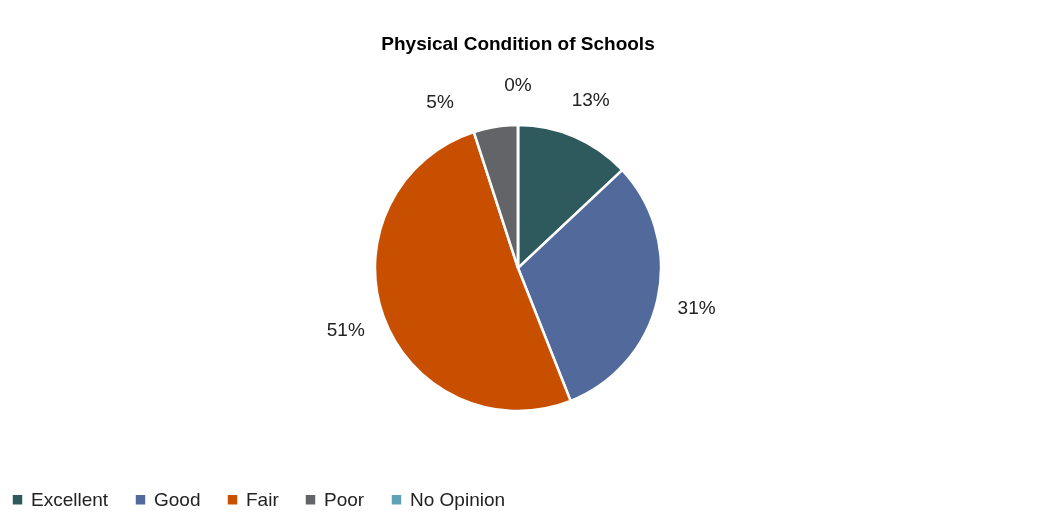 Image resolution: width=1038 pixels, height=527 pixels. Describe the element at coordinates (696, 307) in the screenshot. I see `data-label: 31%` at that location.